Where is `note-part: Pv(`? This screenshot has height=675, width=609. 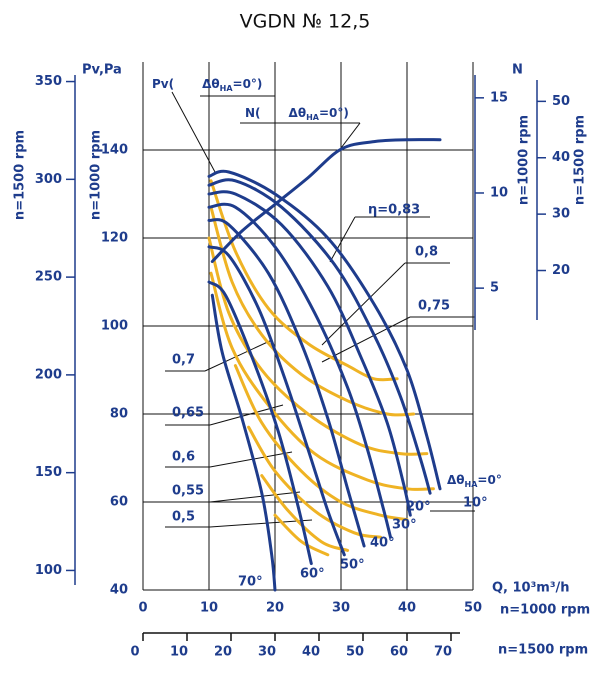
note-part: Pv( is located at coordinates (163, 84).